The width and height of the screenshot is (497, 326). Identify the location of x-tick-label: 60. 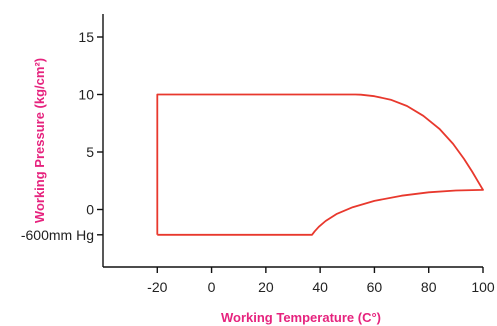
(375, 287).